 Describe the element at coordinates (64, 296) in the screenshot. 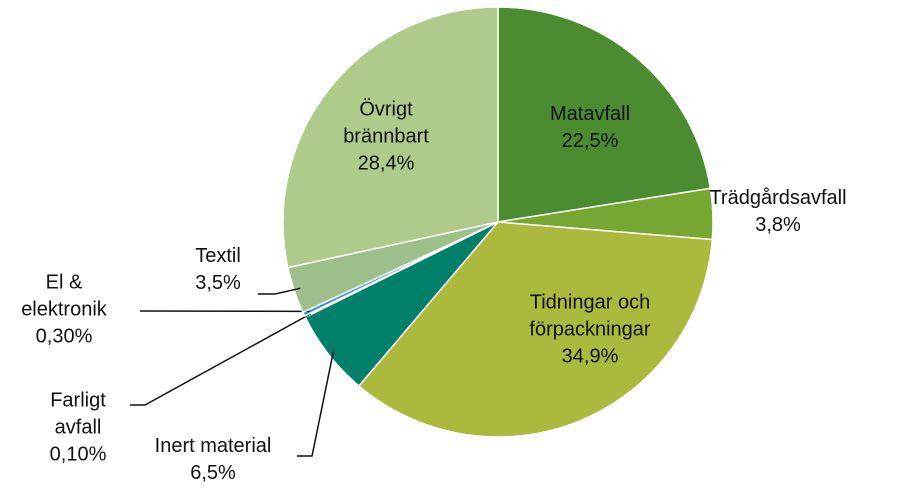

I see `category-label: El & elektronik` at that location.